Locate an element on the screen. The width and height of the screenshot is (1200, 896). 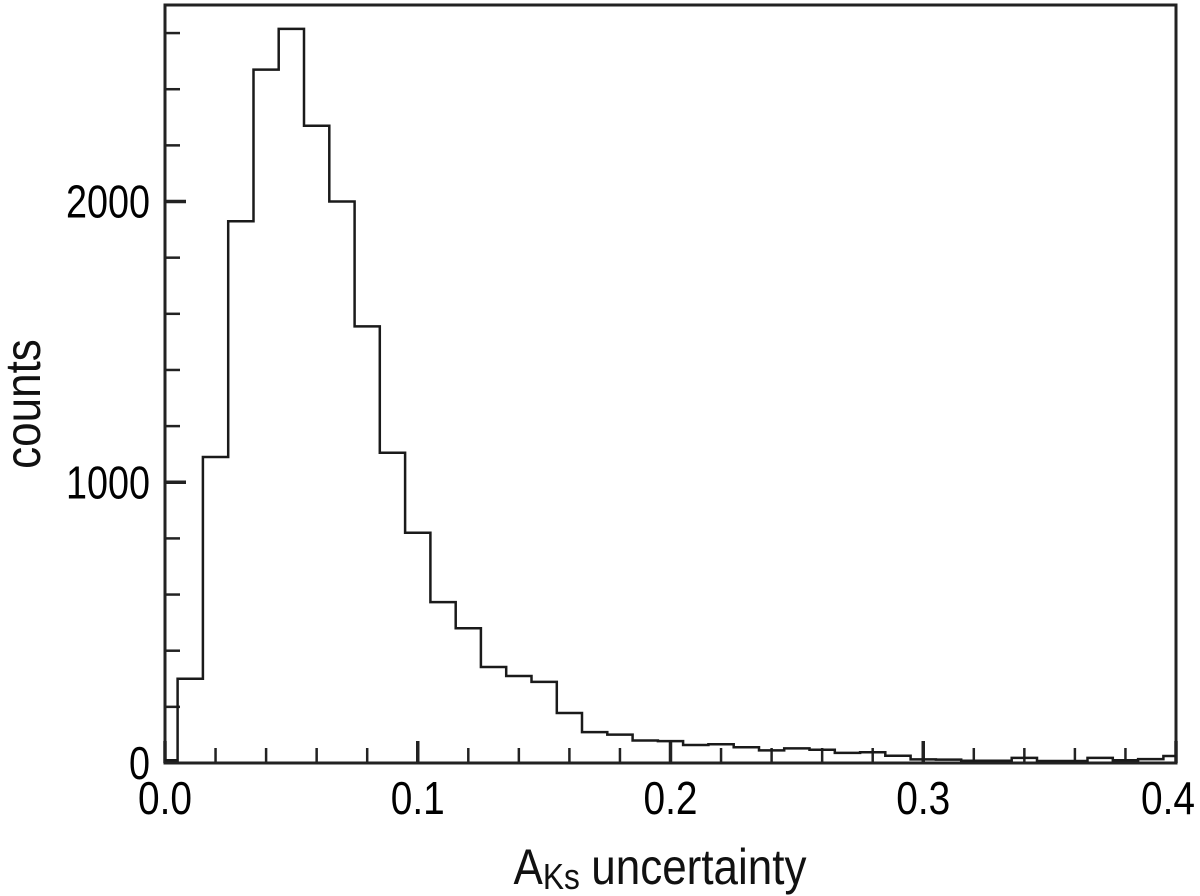
x-axis-tick-label: 0.1 is located at coordinates (418, 798).